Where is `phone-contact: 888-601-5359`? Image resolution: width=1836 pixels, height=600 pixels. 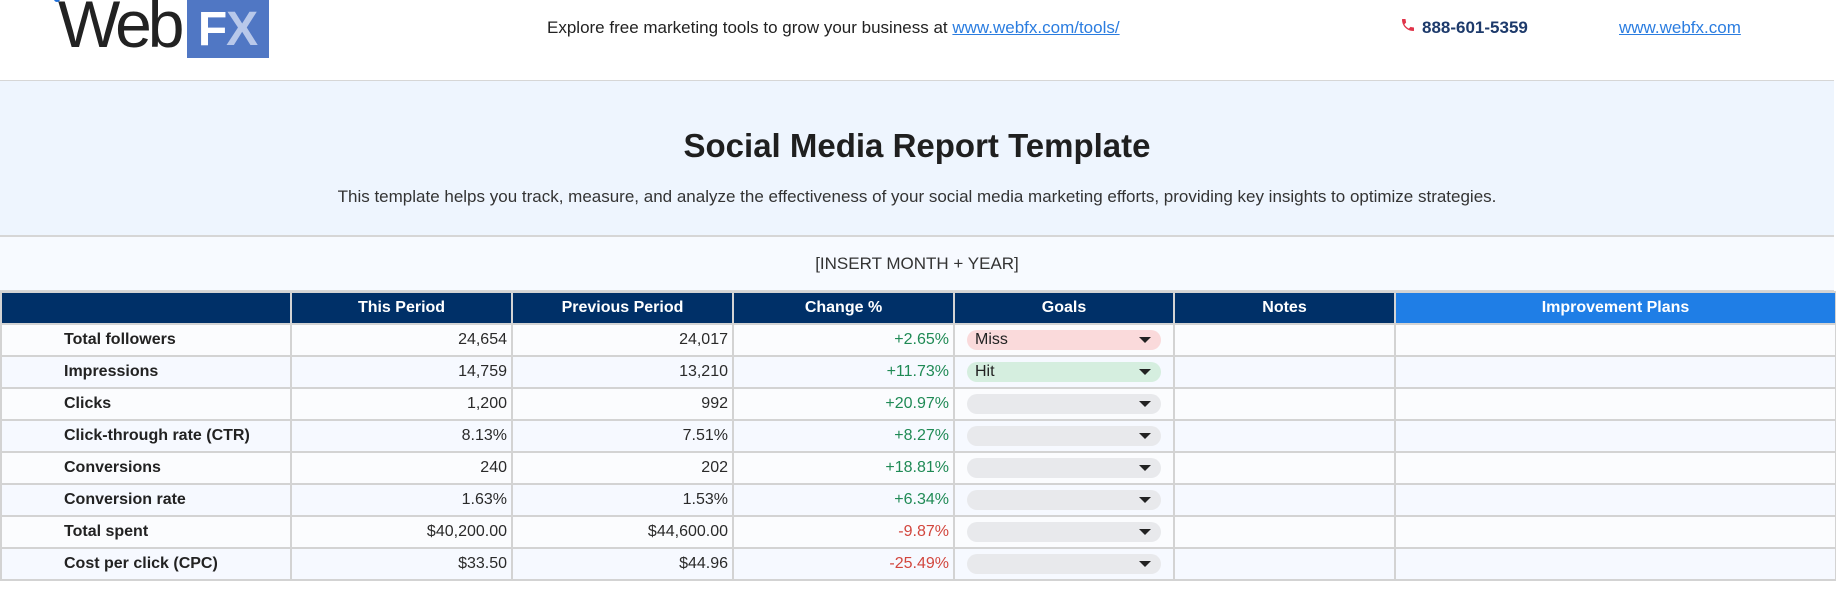 phone-contact: 888-601-5359 is located at coordinates (1464, 27).